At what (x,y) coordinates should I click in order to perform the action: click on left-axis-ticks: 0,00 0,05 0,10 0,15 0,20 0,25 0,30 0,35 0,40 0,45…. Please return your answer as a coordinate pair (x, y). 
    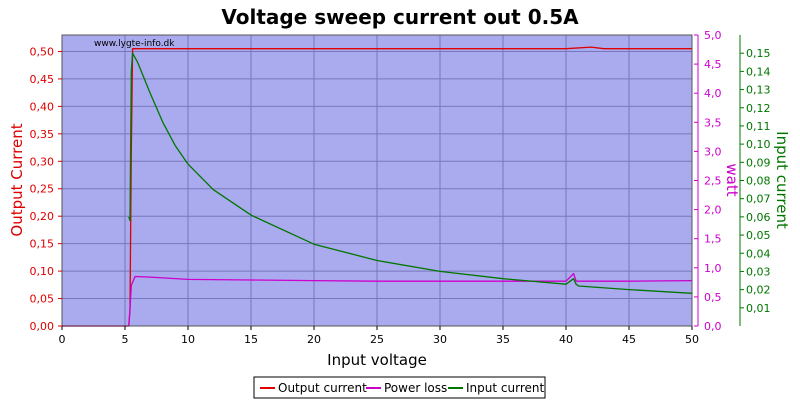
    Looking at the image, I should click on (46, 189).